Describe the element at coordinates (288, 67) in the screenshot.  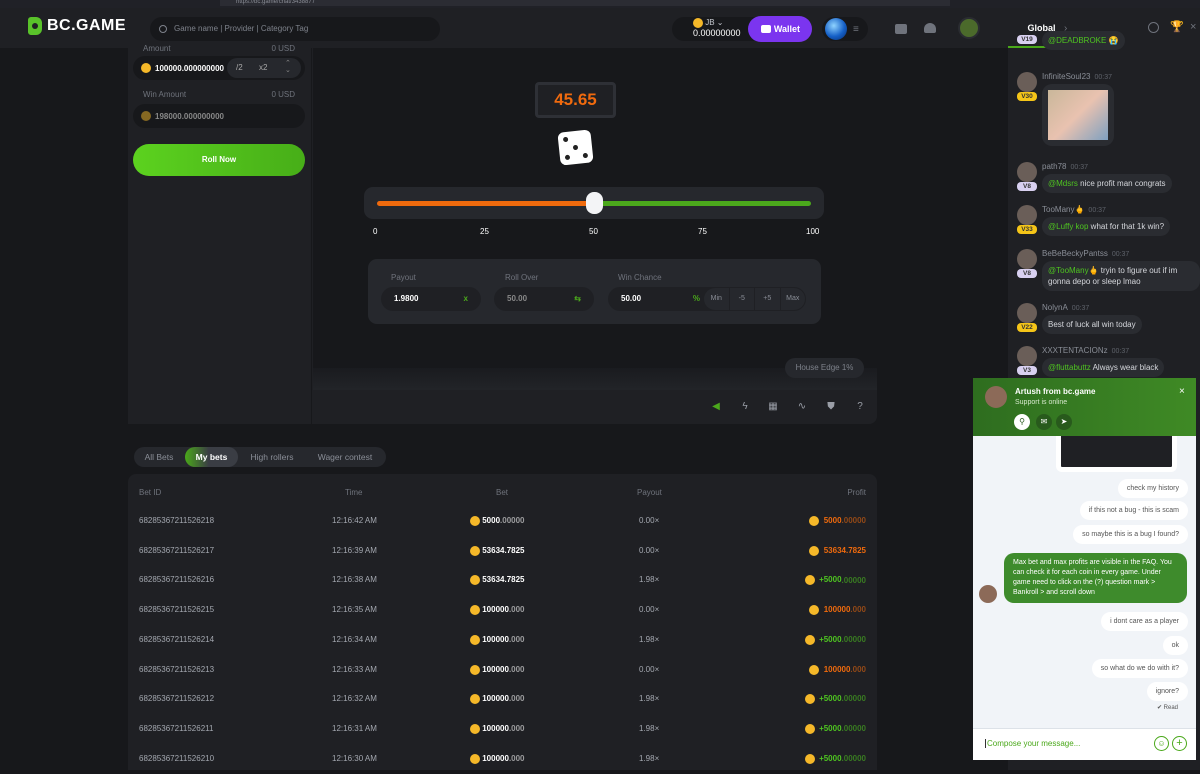
I see `stepper-icon: ⌃ ⌄` at that location.